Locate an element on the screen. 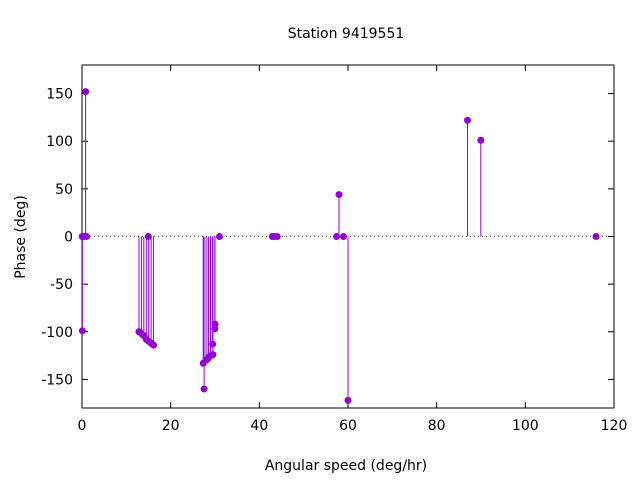 Image resolution: width=640 pixels, height=480 pixels. y-tick-label: -150 is located at coordinates (57, 380).